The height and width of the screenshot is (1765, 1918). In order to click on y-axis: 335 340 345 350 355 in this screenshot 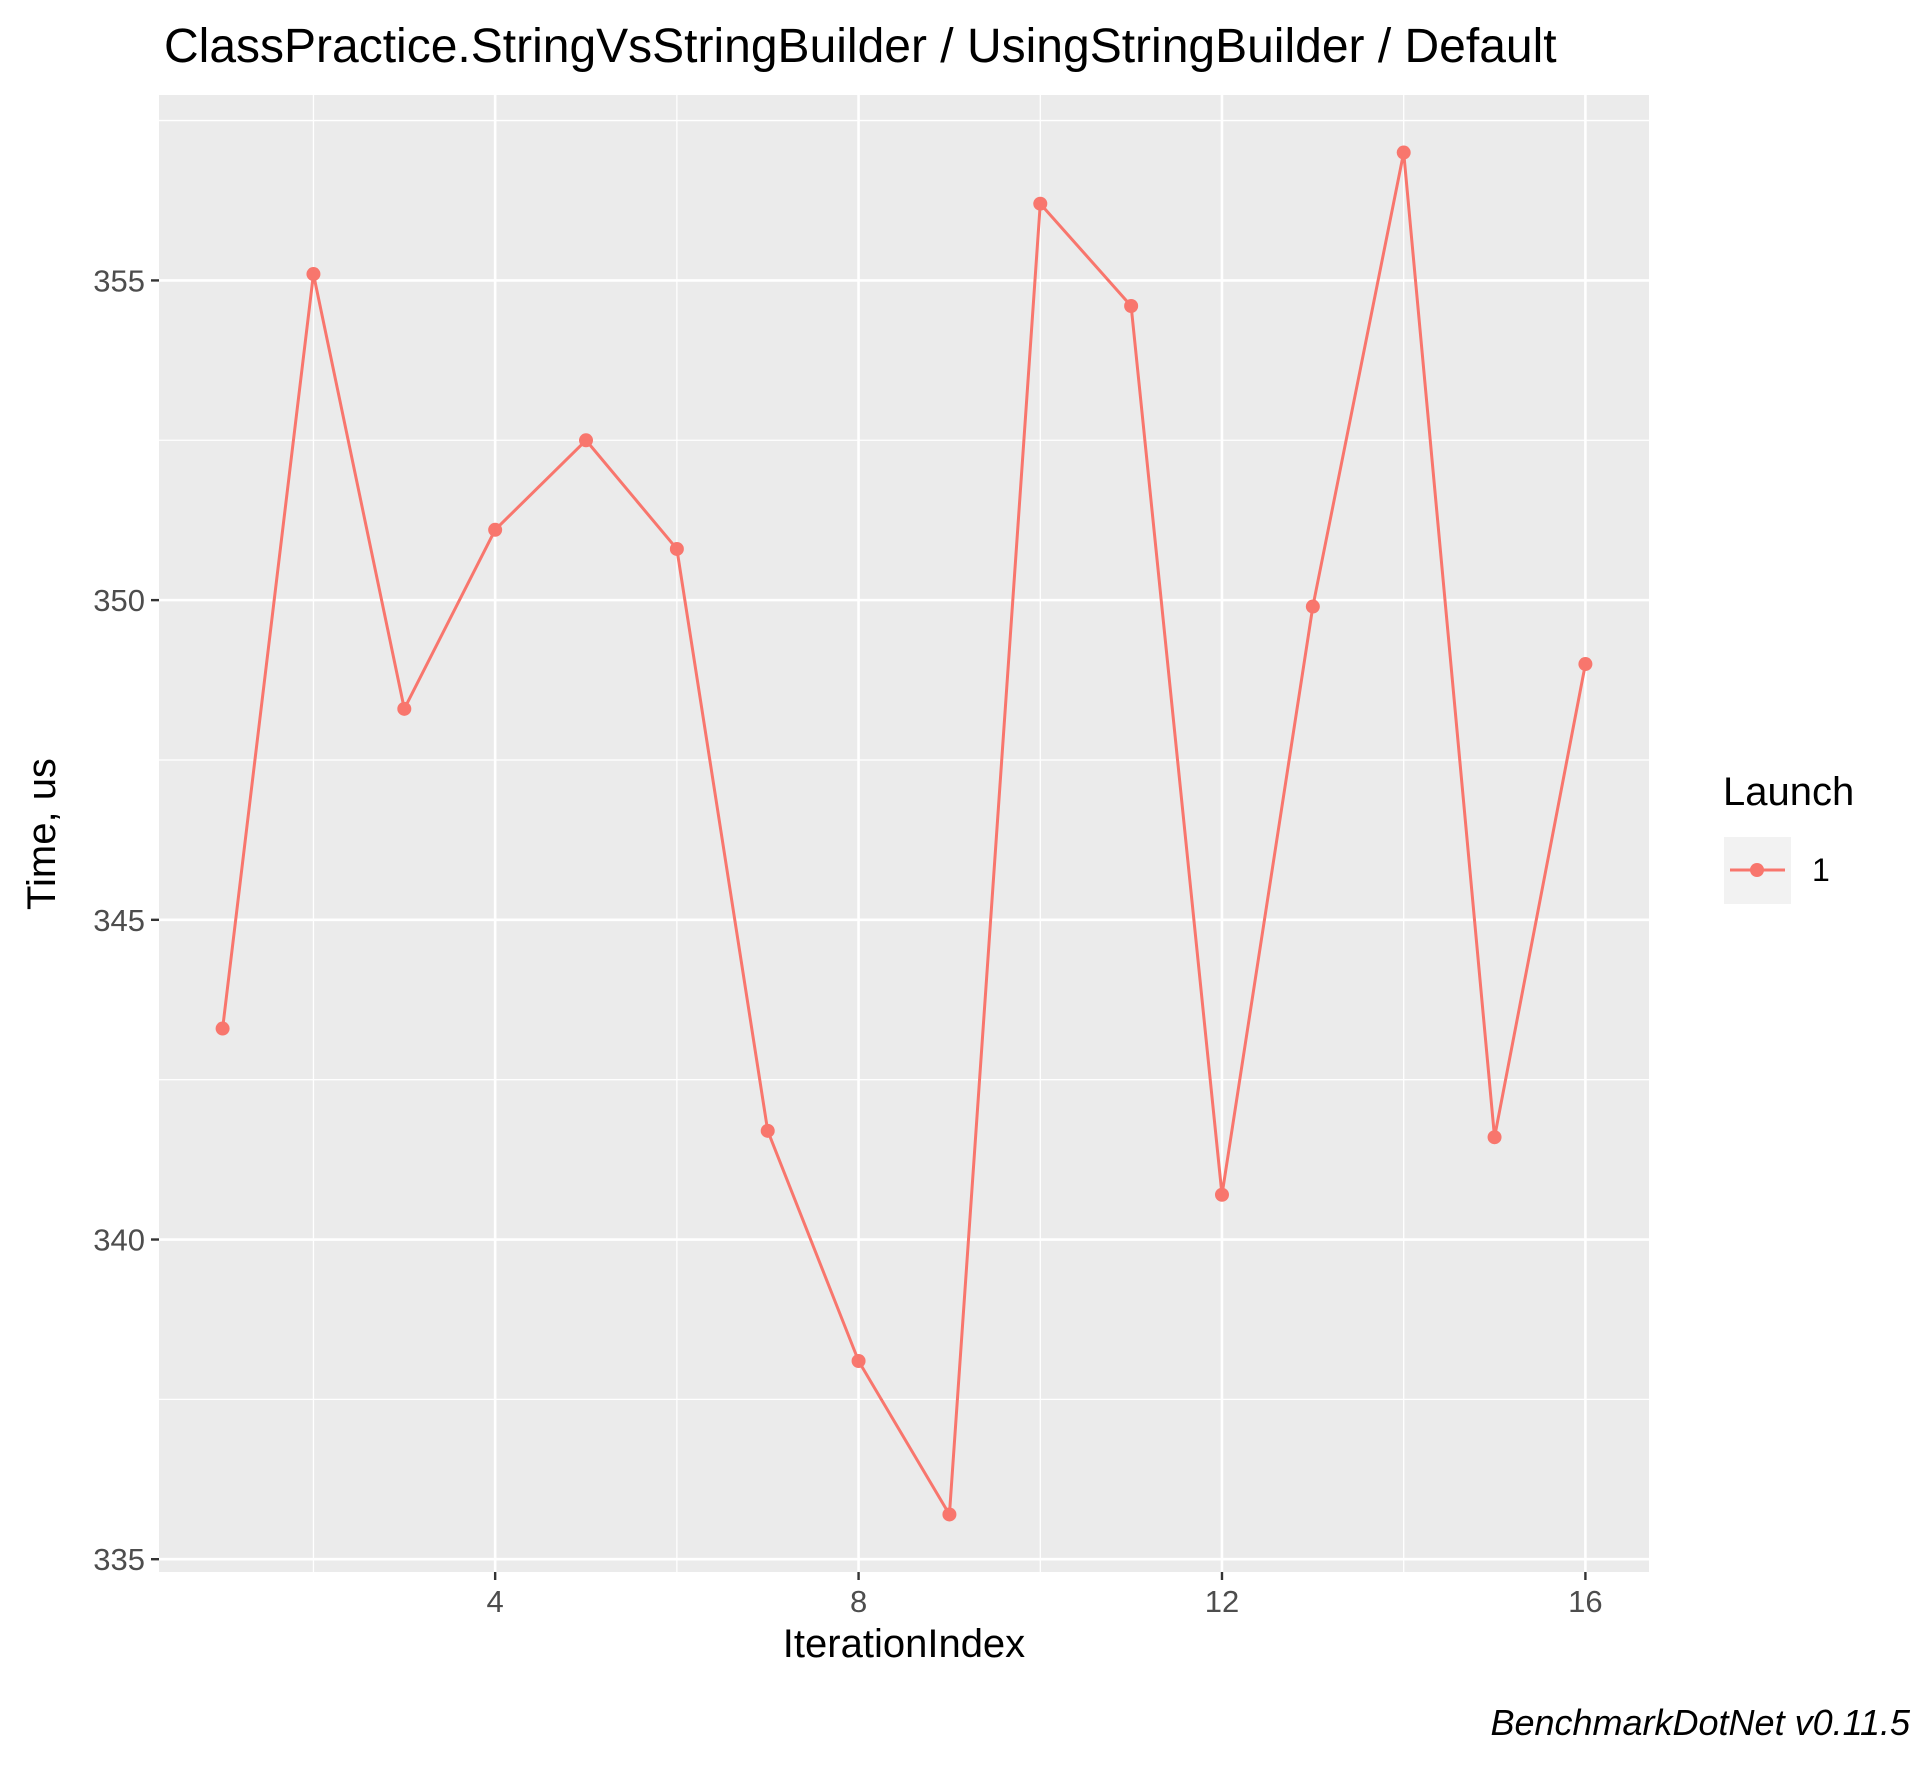, I will do `click(126, 920)`.